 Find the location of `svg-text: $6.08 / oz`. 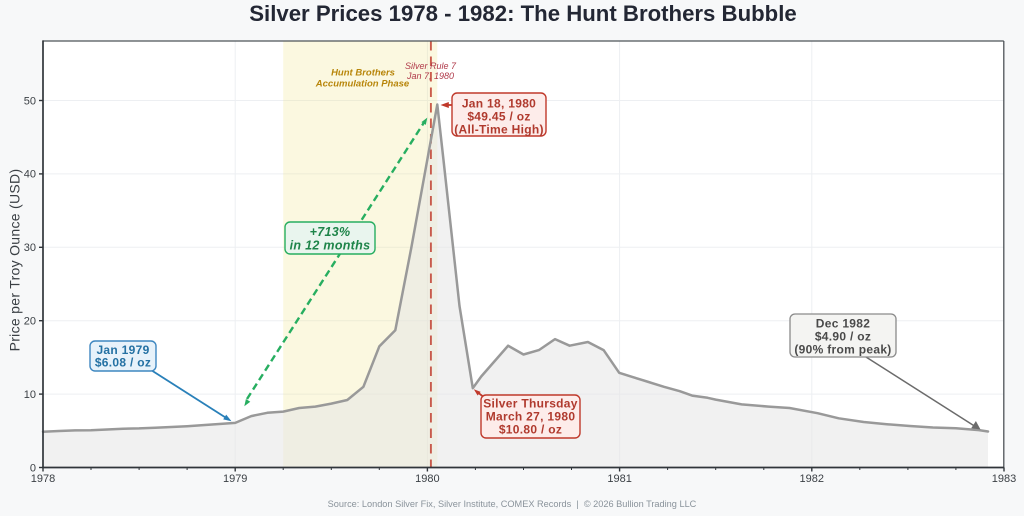

svg-text: $6.08 / oz is located at coordinates (123, 363).